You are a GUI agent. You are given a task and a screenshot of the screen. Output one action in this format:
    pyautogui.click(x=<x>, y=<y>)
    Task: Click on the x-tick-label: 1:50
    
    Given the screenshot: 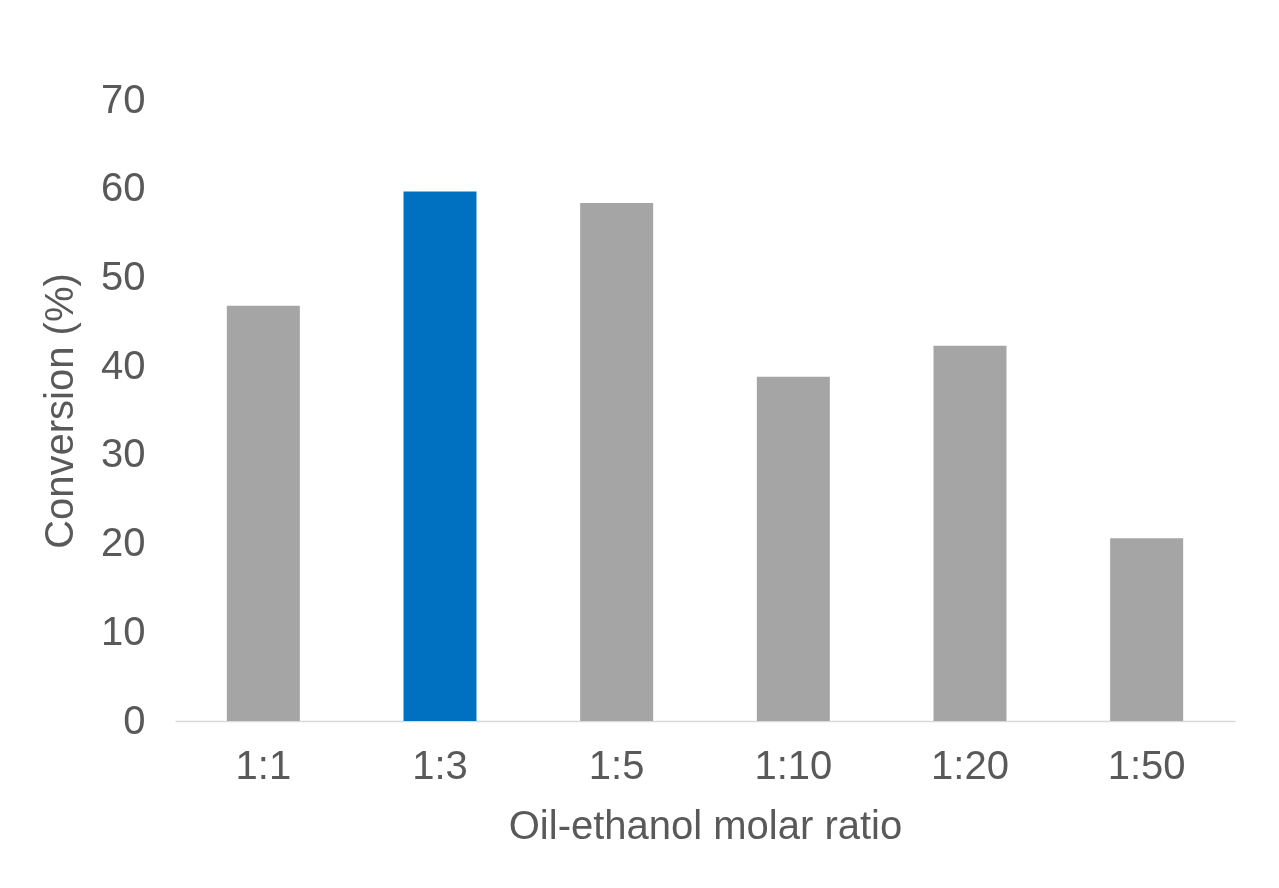 What is the action you would take?
    pyautogui.click(x=1146, y=764)
    